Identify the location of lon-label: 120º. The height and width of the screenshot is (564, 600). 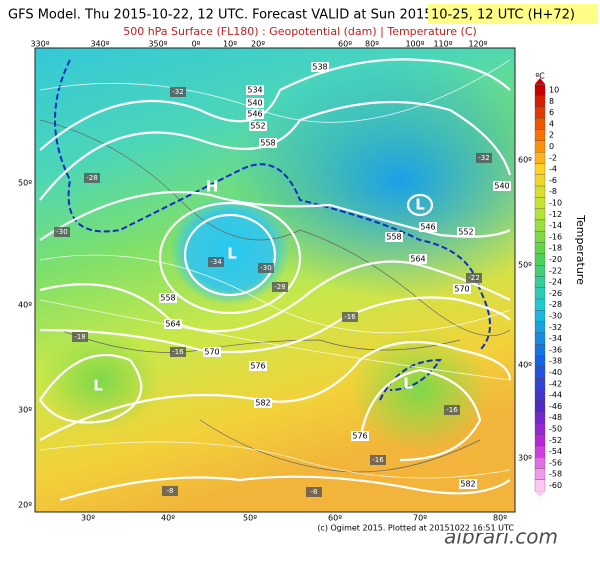
(477, 44).